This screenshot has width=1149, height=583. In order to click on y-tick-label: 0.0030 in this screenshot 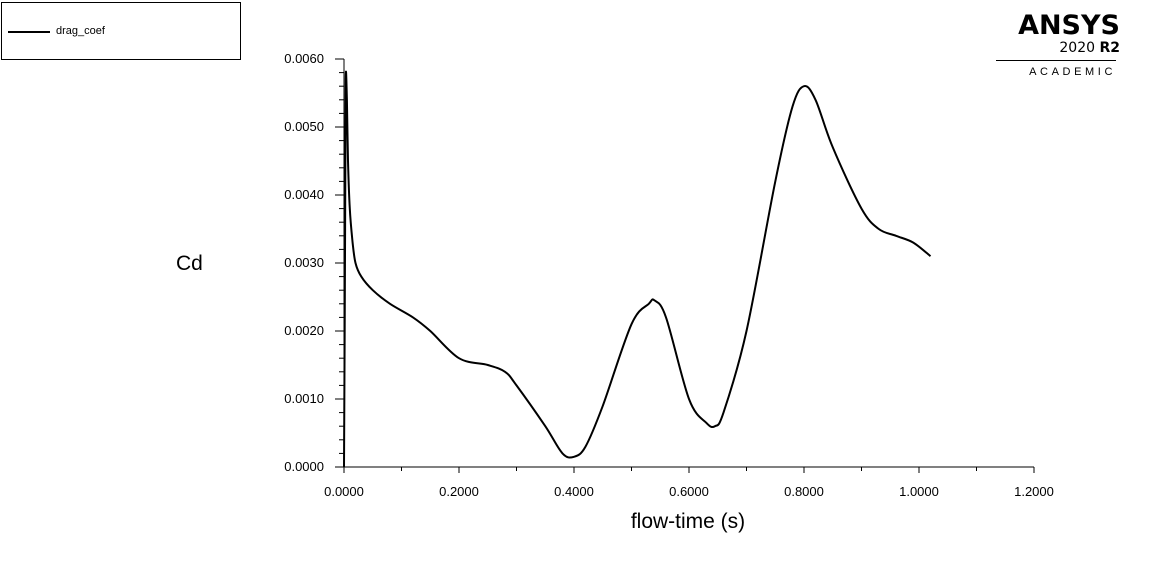, I will do `click(304, 262)`.